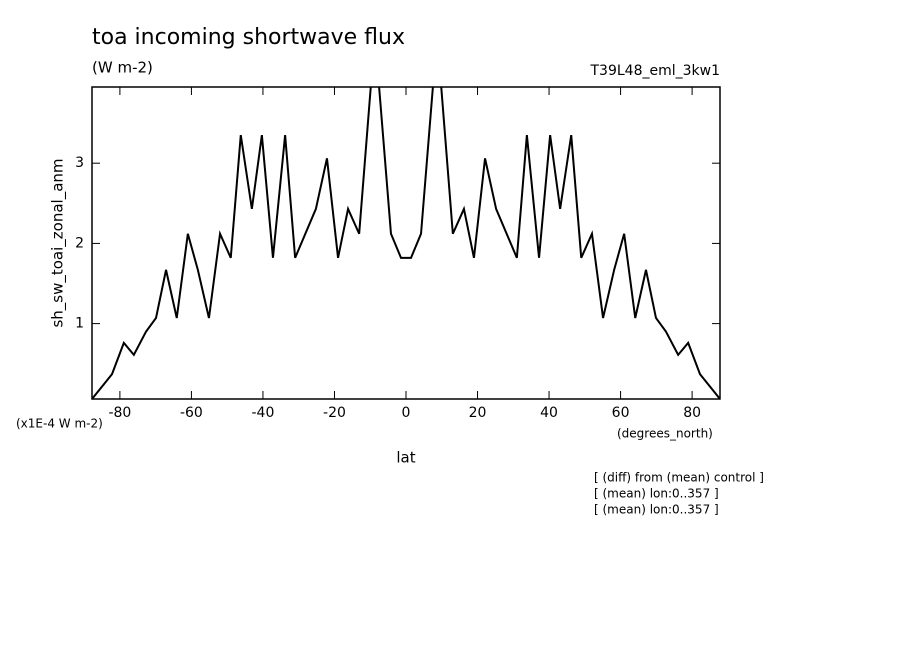  What do you see at coordinates (119, 413) in the screenshot?
I see `x-tick-label: -80` at bounding box center [119, 413].